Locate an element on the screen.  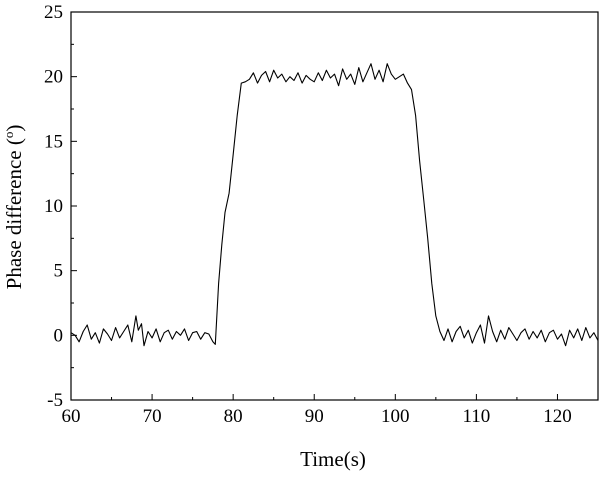
y-axis-title-close: ) is located at coordinates (14, 128).